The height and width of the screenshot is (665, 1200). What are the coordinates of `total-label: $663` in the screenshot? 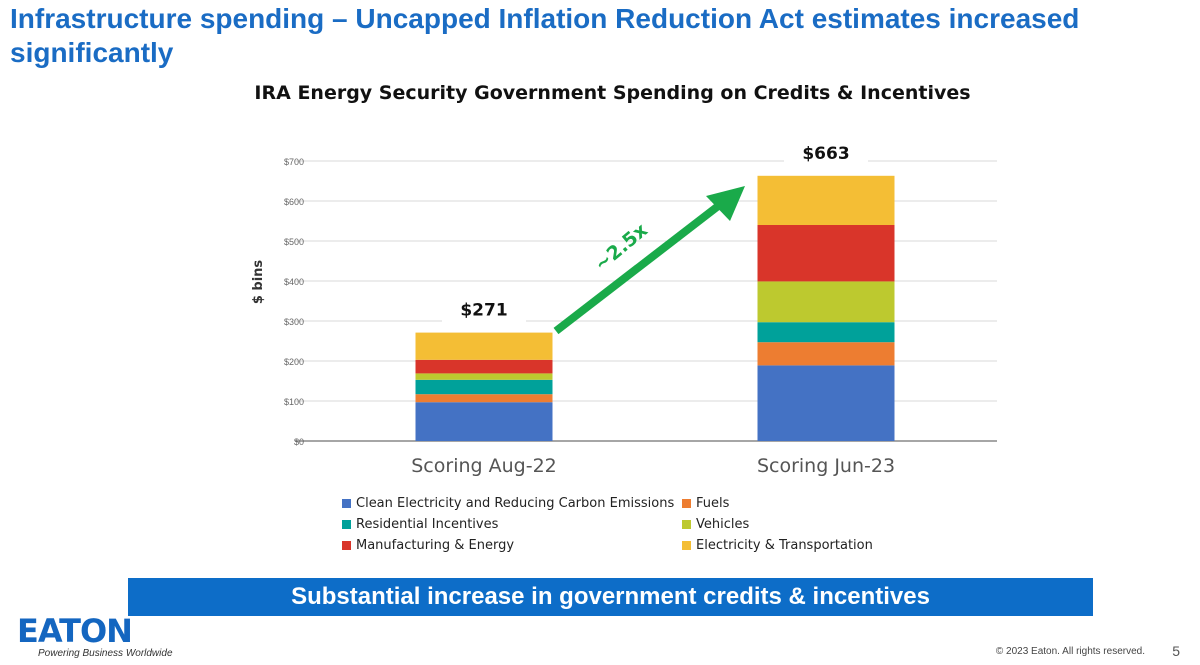 It's located at (825, 154).